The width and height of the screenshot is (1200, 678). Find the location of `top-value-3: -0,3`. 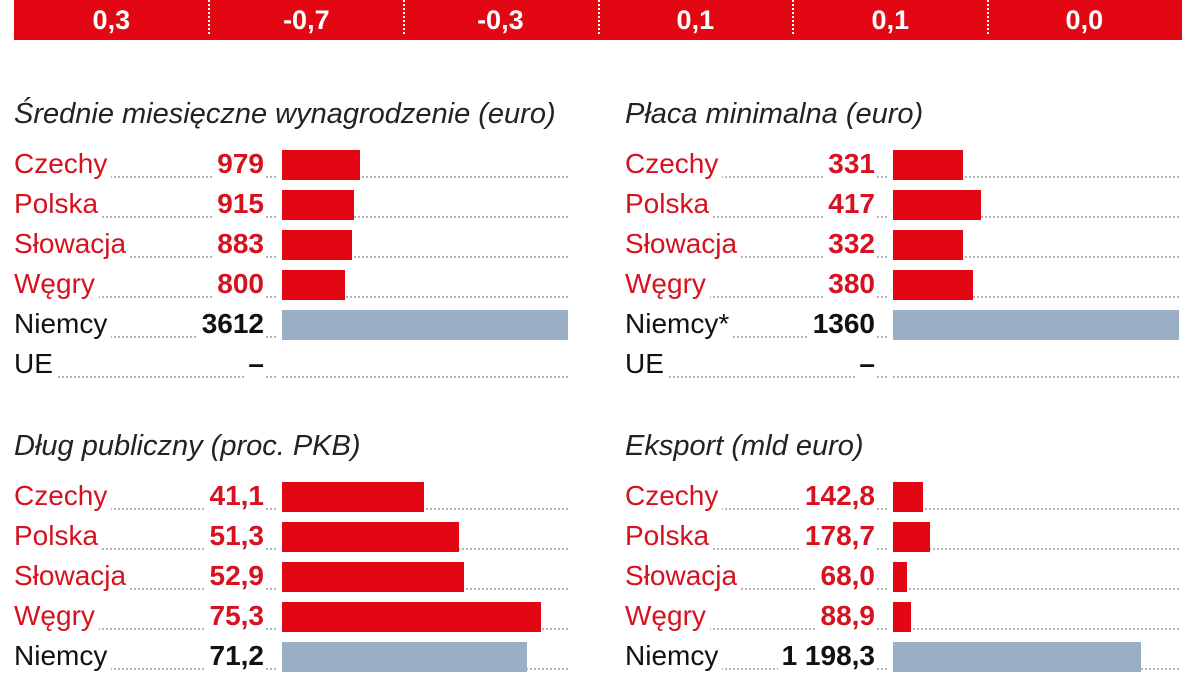

top-value-3: -0,3 is located at coordinates (500, 19).